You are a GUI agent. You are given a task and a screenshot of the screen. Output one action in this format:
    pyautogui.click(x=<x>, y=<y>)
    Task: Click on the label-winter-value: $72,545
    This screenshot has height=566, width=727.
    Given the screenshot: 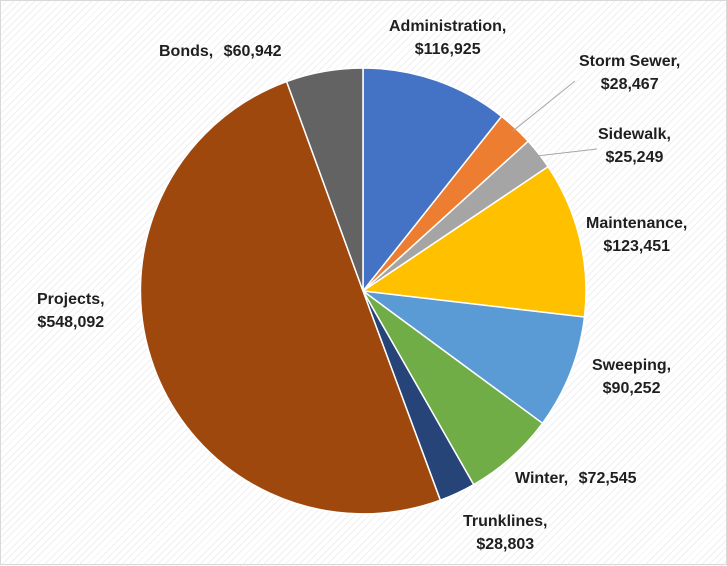 What is the action you would take?
    pyautogui.click(x=607, y=478)
    